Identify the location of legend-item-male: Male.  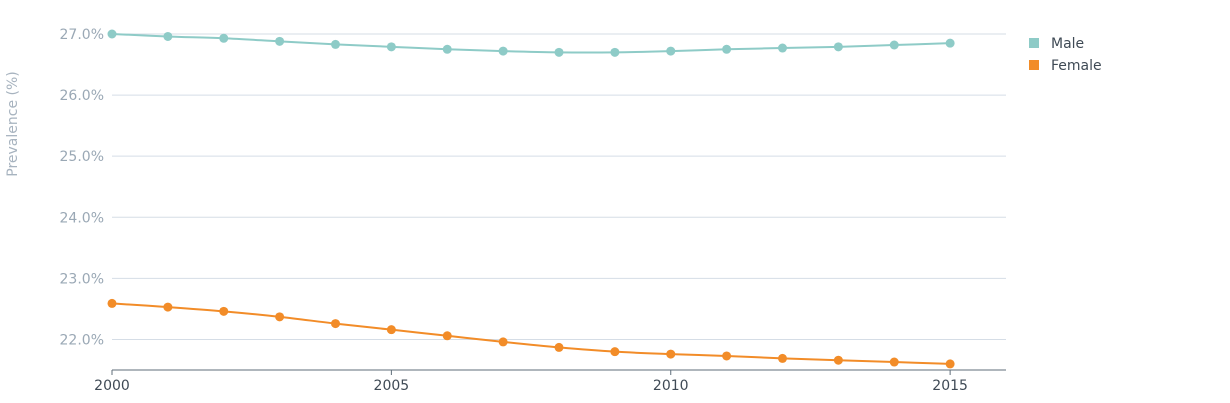
(1056, 44).